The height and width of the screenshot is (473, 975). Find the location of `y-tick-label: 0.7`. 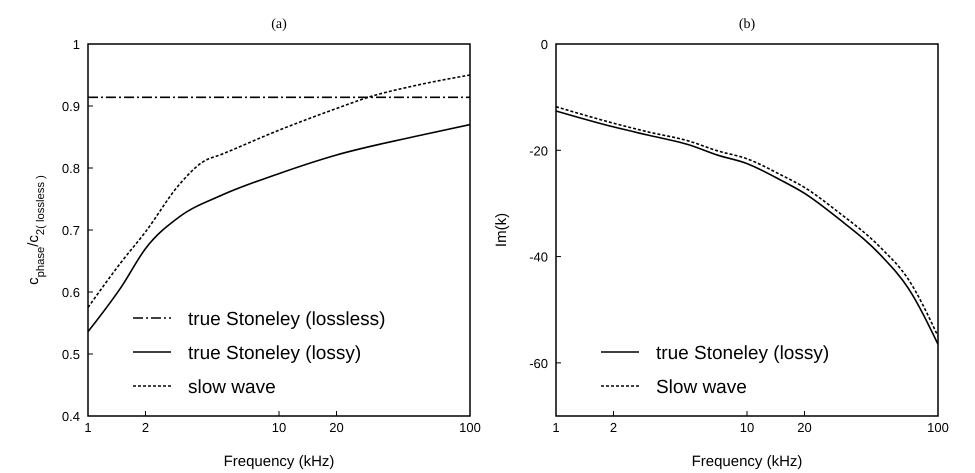

y-tick-label: 0.7 is located at coordinates (71, 230).